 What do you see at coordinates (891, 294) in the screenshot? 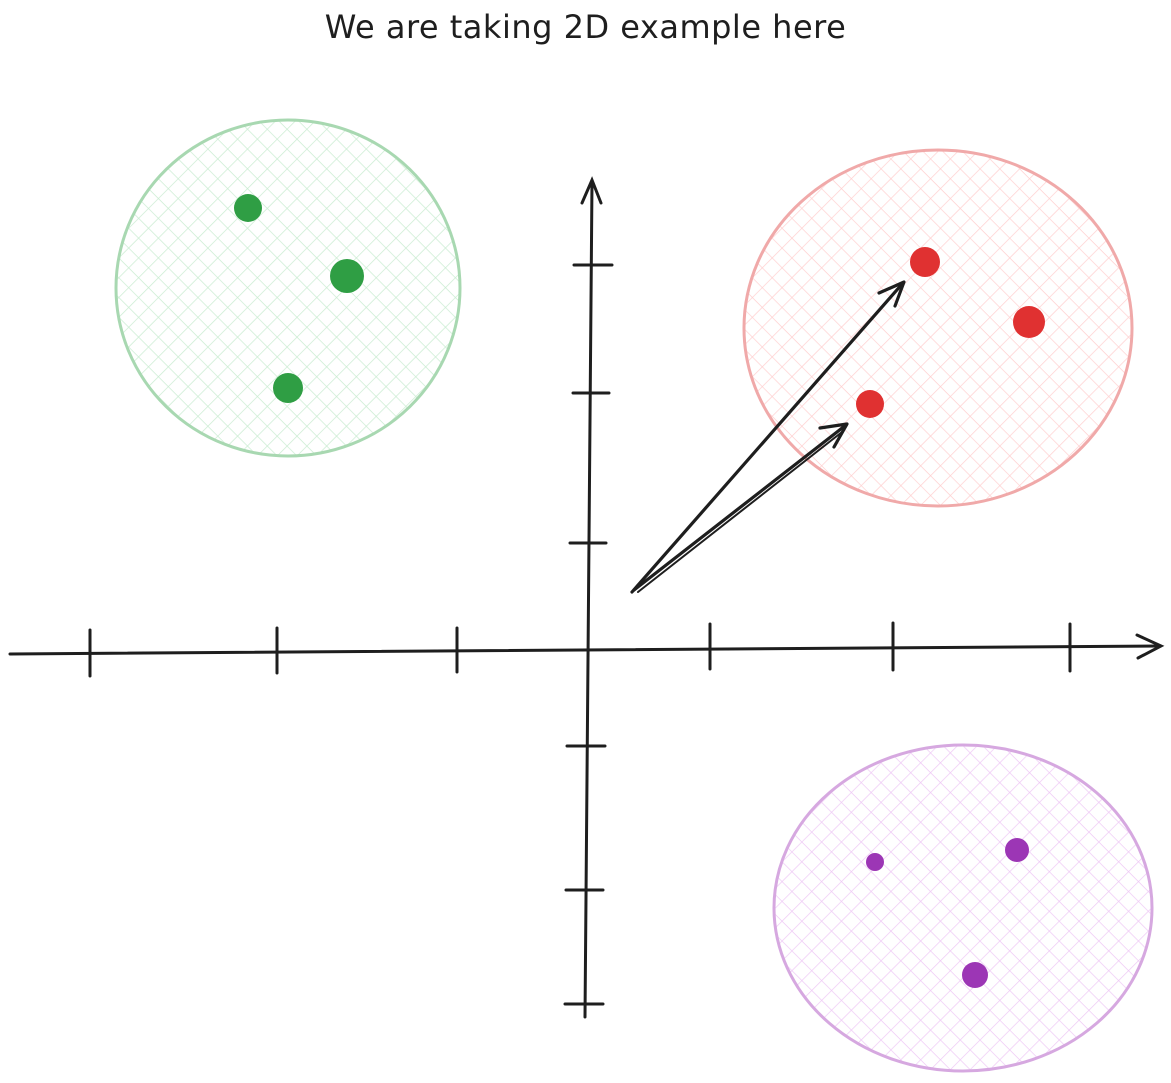
I see `vector-long-arrowhead` at bounding box center [891, 294].